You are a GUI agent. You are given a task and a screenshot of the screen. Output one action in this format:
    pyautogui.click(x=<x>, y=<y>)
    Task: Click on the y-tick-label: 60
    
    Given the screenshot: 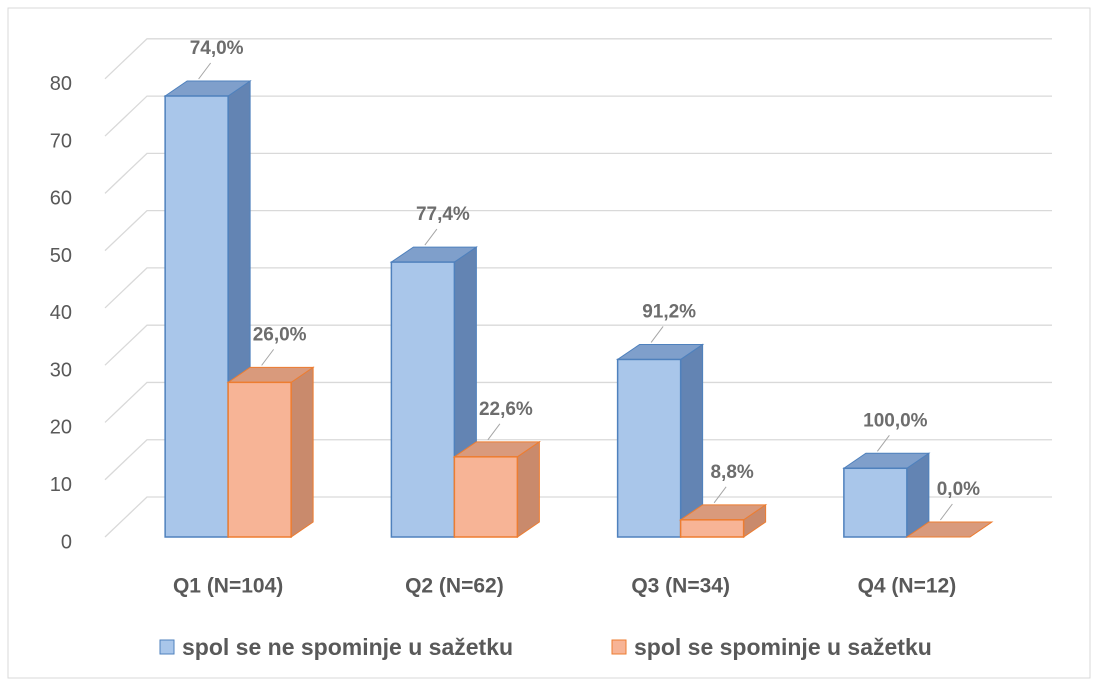 What is the action you would take?
    pyautogui.click(x=61, y=199)
    